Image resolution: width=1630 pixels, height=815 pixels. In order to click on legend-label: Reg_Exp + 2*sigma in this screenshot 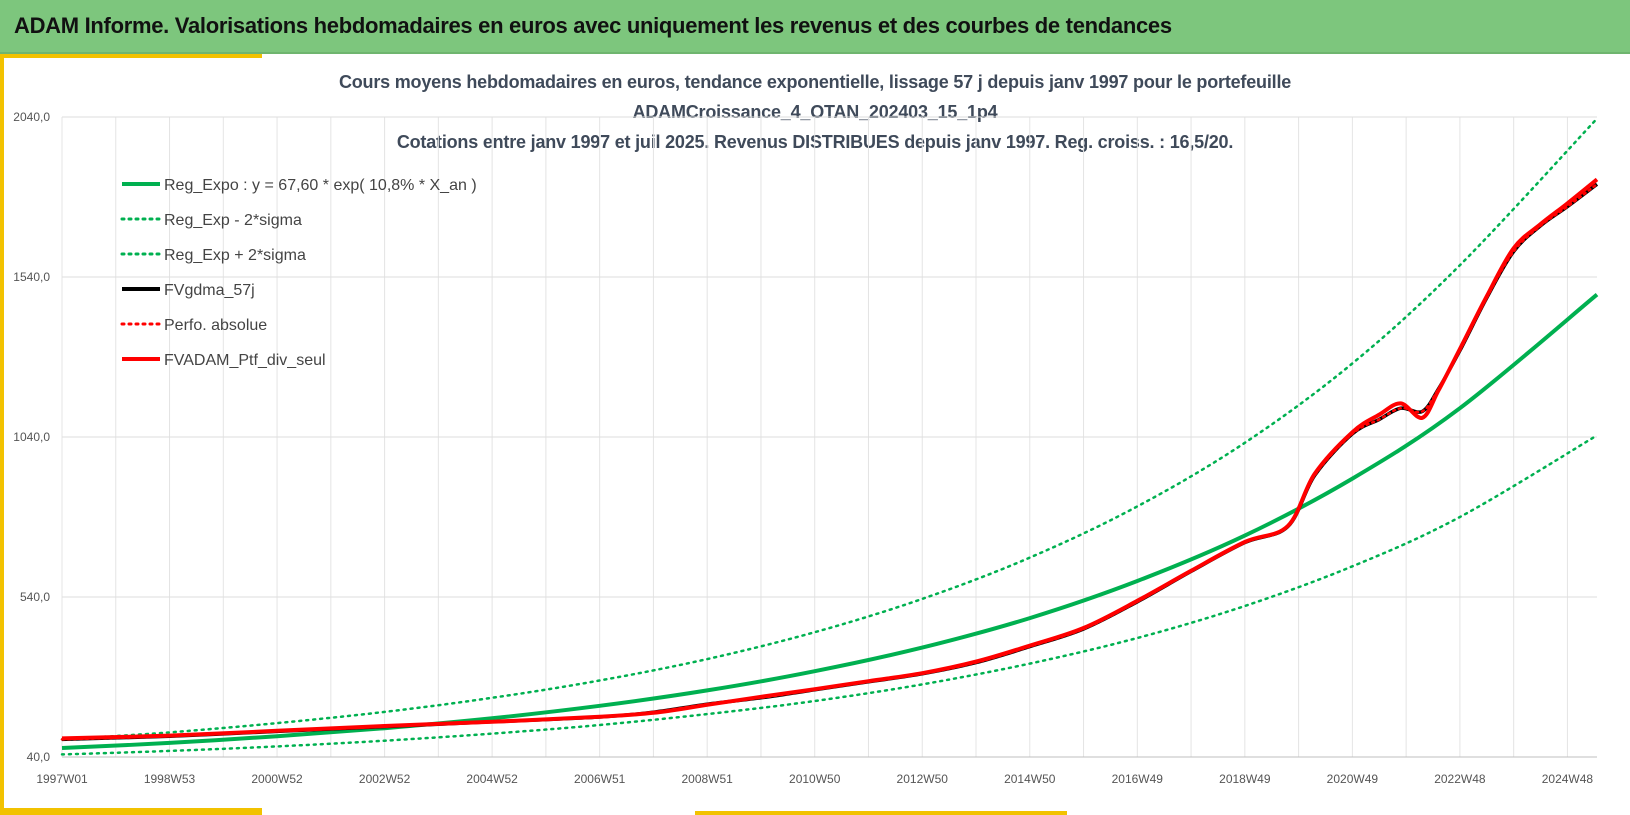, I will do `click(235, 255)`.